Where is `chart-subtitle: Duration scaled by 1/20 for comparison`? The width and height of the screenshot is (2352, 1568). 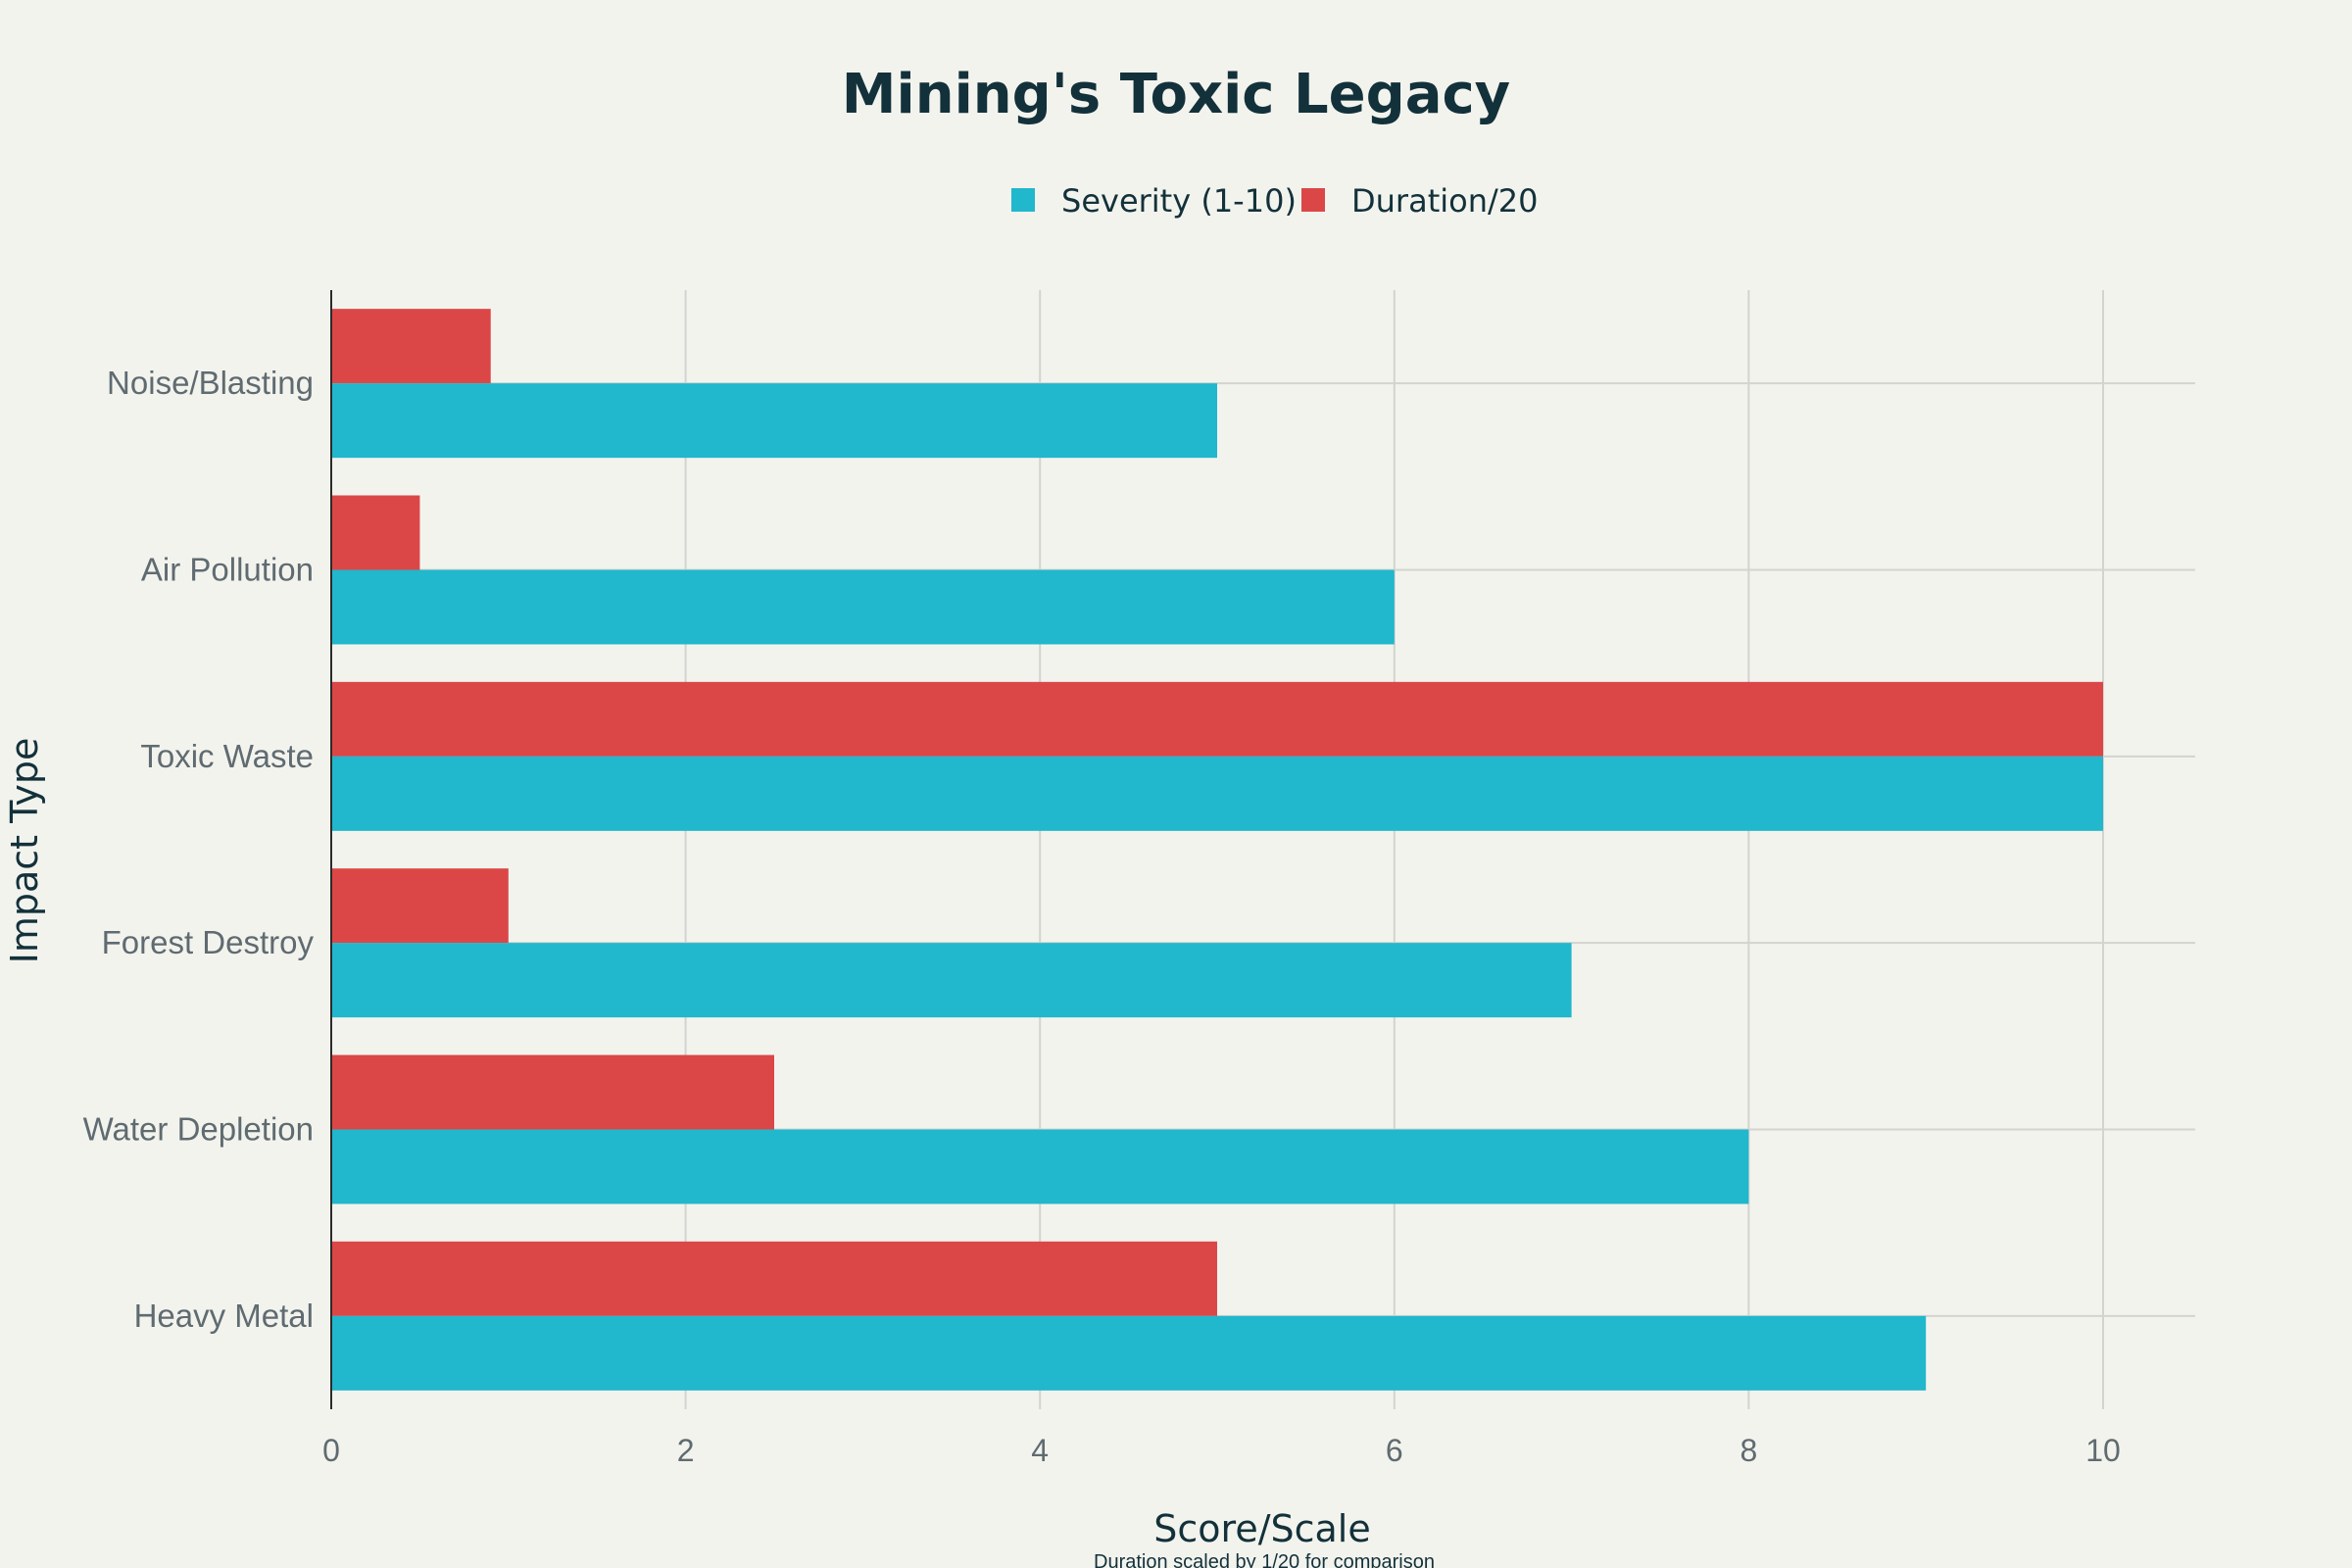 chart-subtitle: Duration scaled by 1/20 for comparison is located at coordinates (1264, 1559).